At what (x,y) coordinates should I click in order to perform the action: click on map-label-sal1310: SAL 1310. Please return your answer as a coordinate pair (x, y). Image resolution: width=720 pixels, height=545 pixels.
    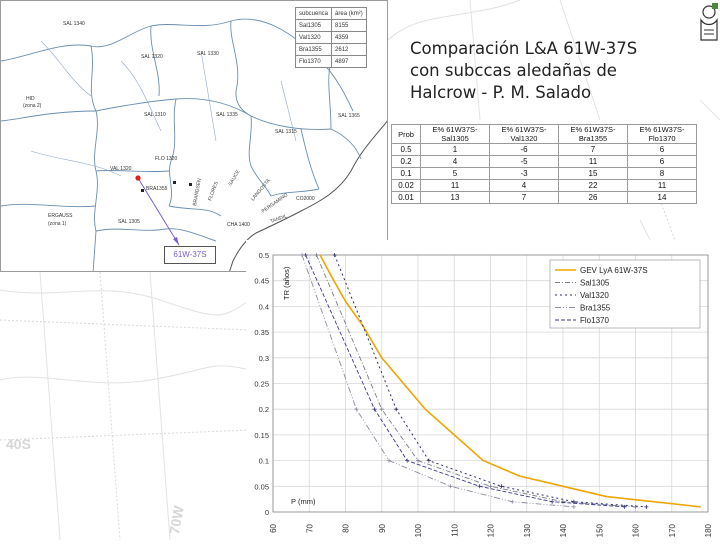
    Looking at the image, I should click on (155, 115).